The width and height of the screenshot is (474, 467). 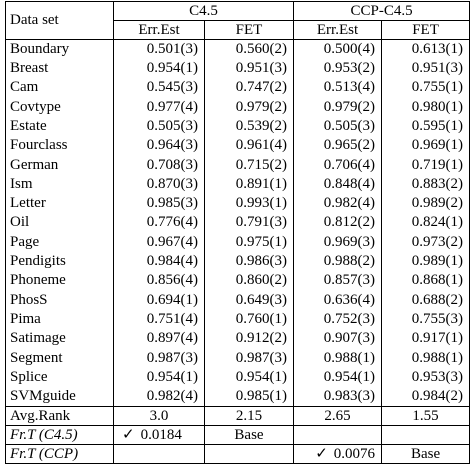 I want to click on value-cell-ccp-errest: 0.983(3), so click(x=338, y=397).